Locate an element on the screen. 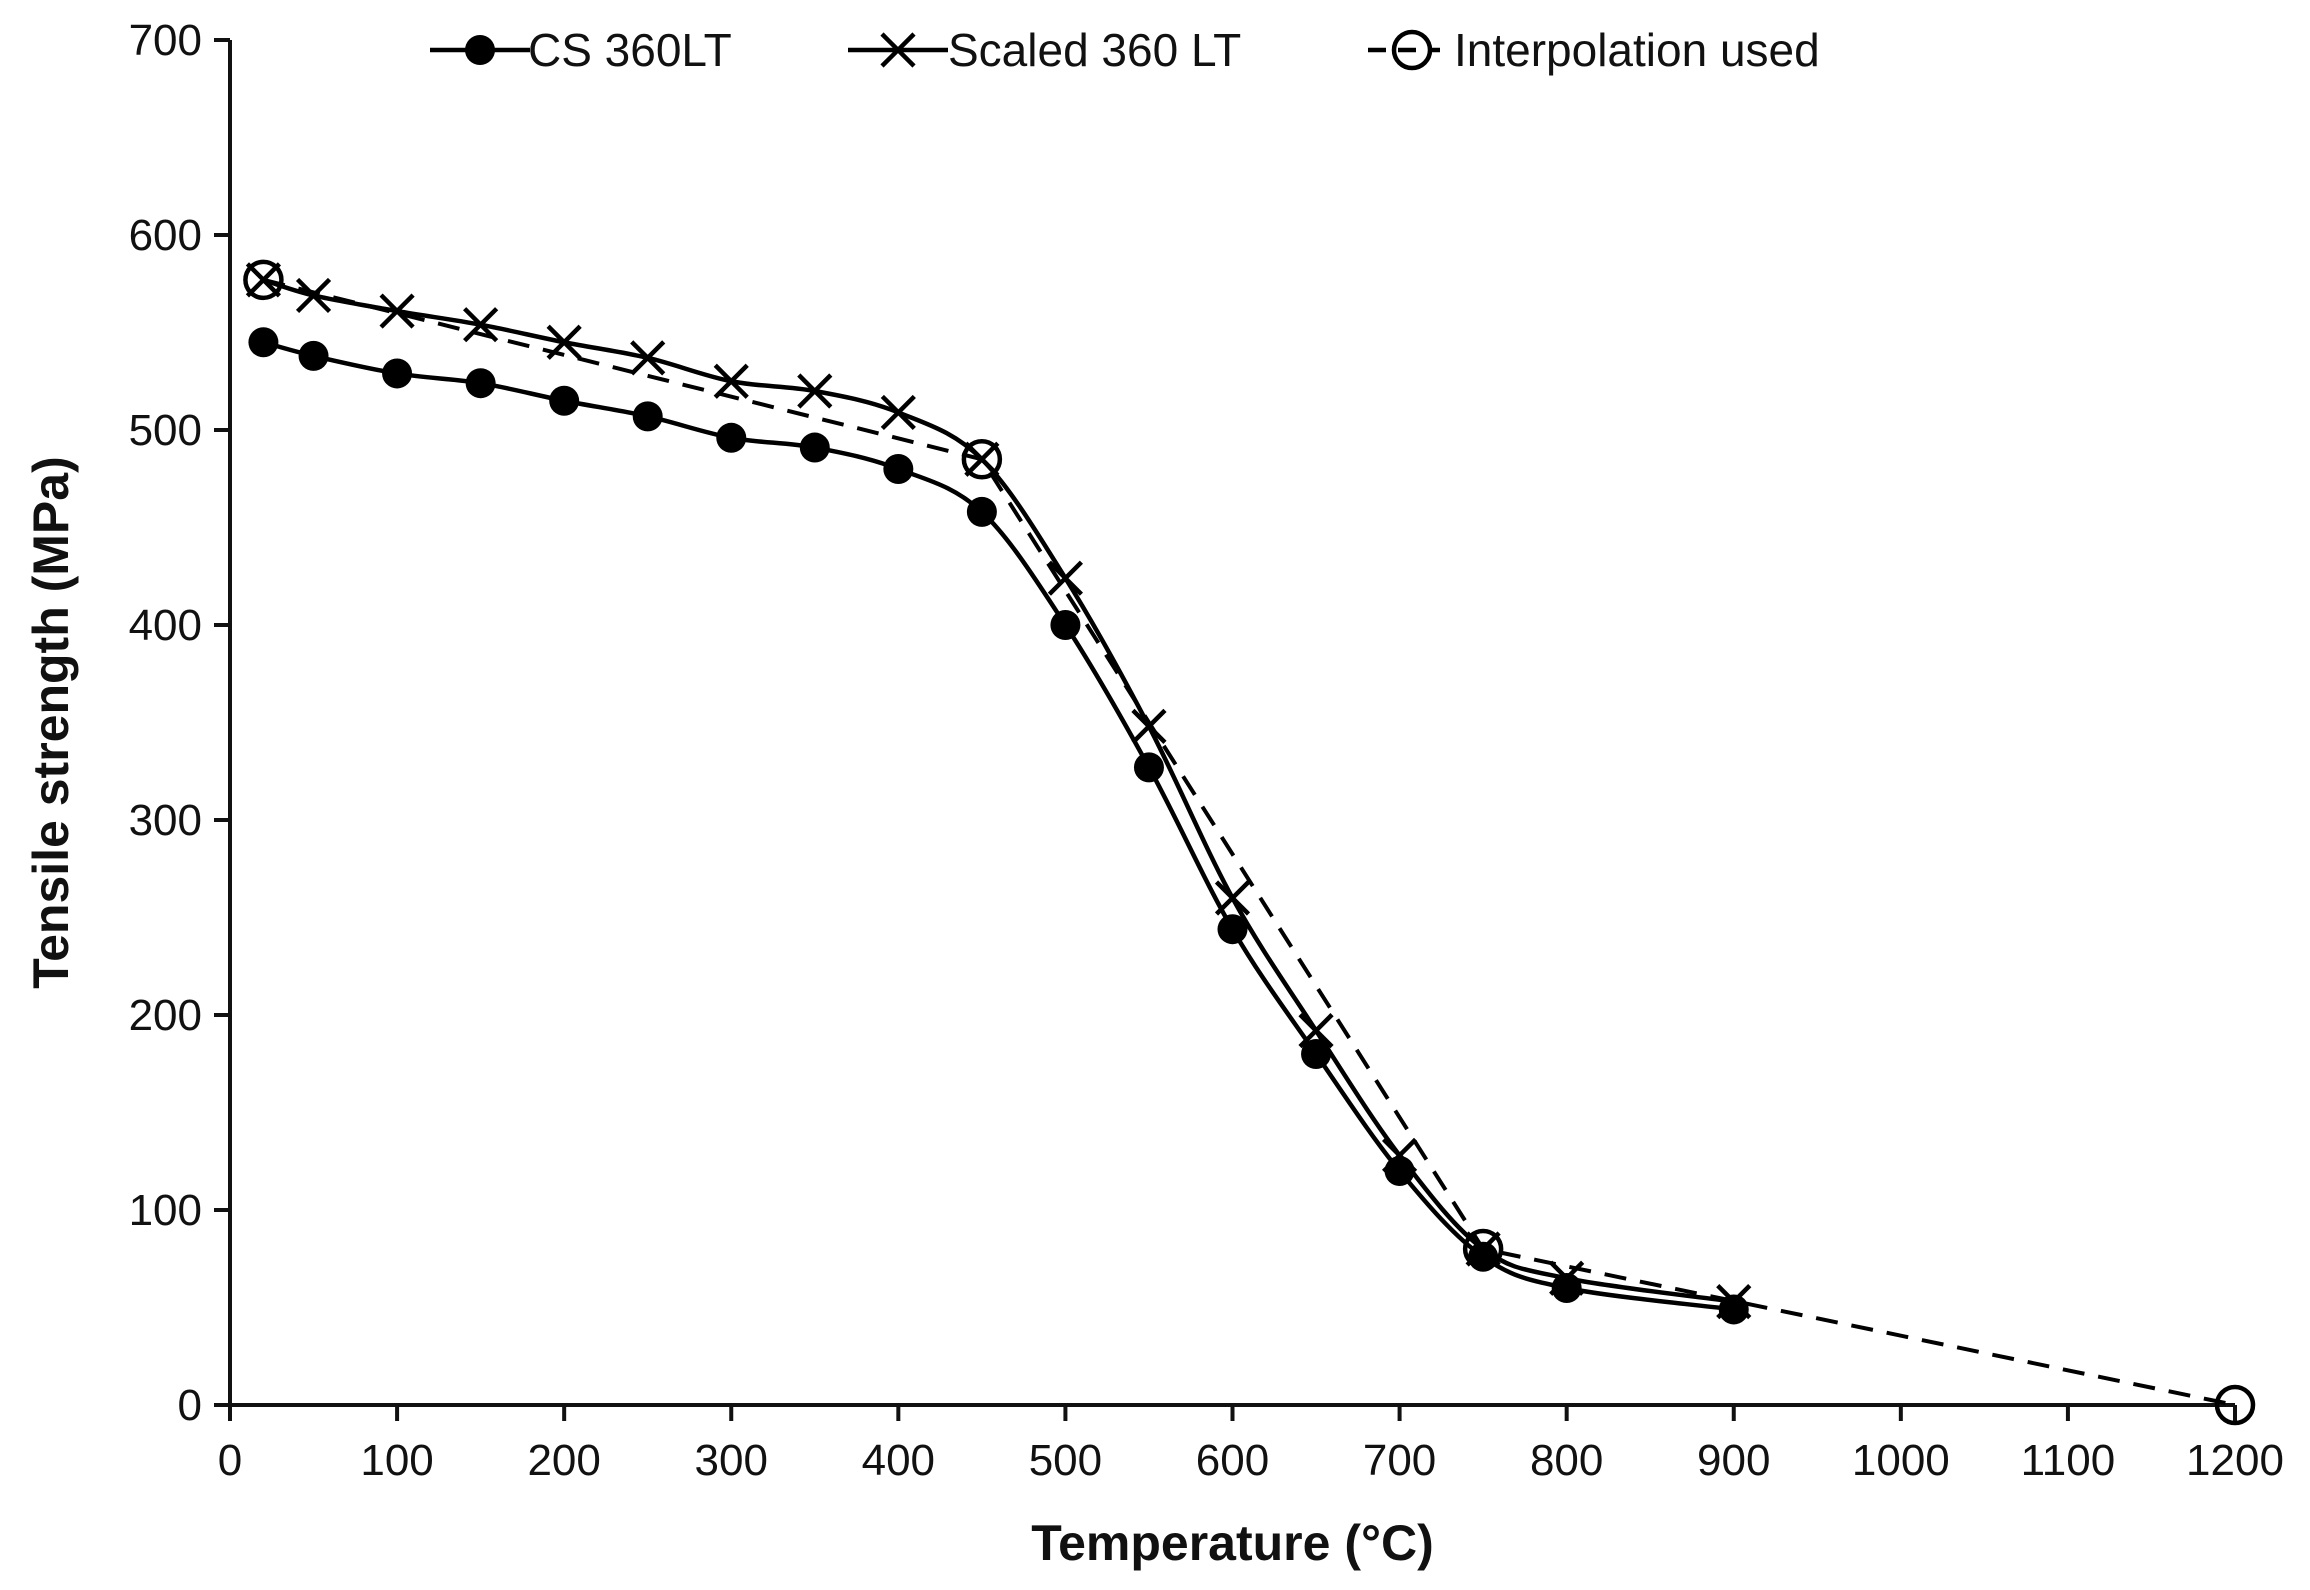 The image size is (2310, 1590). legend-marker-cs-360lt is located at coordinates (480, 50).